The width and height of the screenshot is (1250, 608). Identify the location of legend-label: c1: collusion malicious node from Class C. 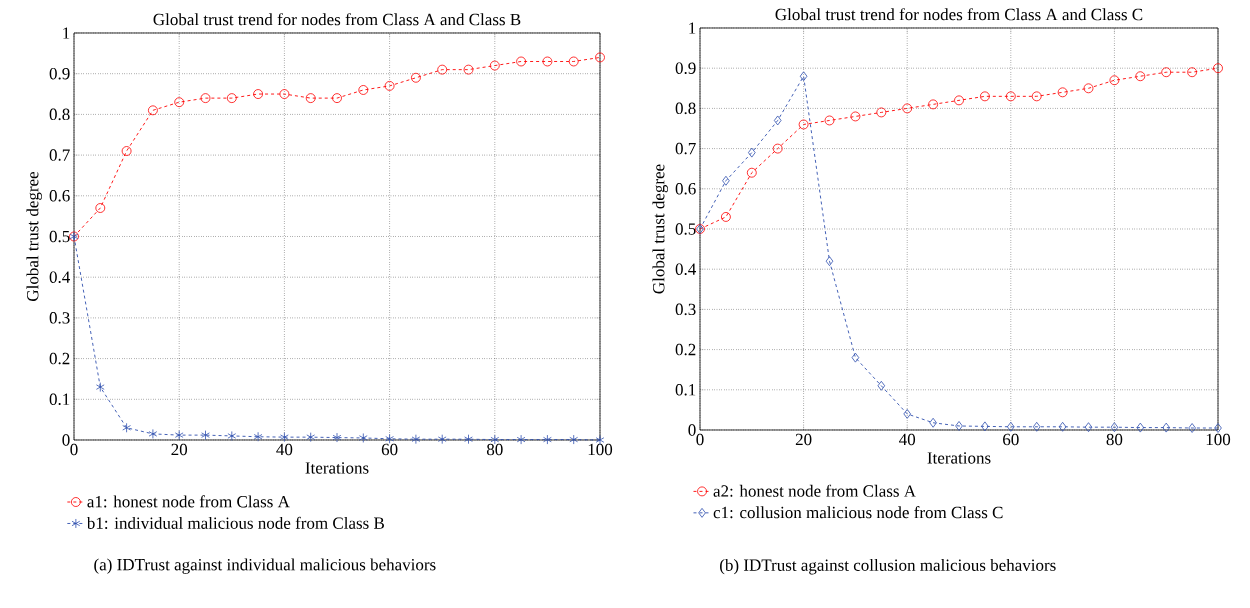
(858, 512).